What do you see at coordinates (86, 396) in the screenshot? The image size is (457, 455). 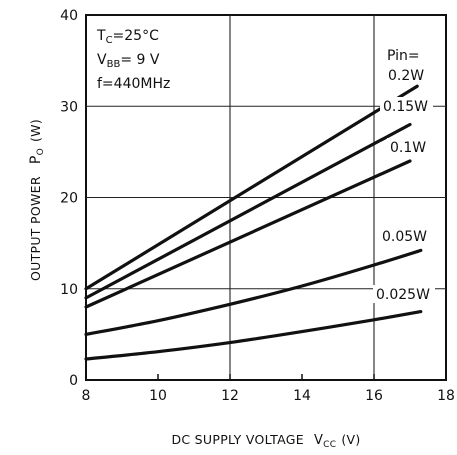 I see `x-tick-label: 8` at bounding box center [86, 396].